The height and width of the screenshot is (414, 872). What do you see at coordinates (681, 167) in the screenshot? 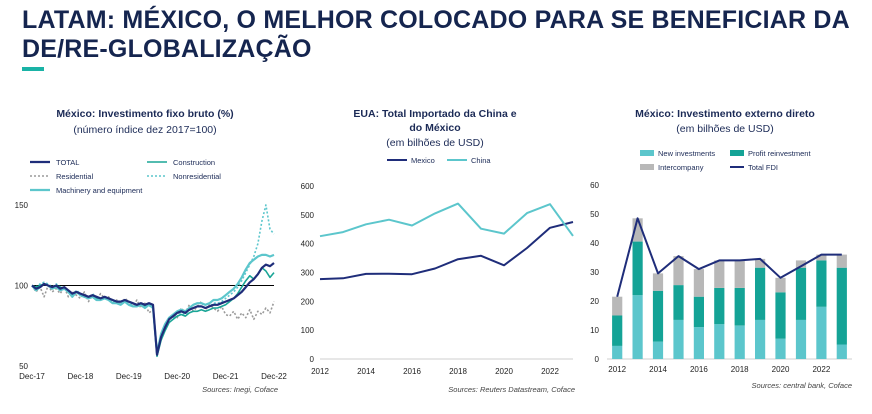
I see `legend-label-intercompany: Intercompany` at bounding box center [681, 167].